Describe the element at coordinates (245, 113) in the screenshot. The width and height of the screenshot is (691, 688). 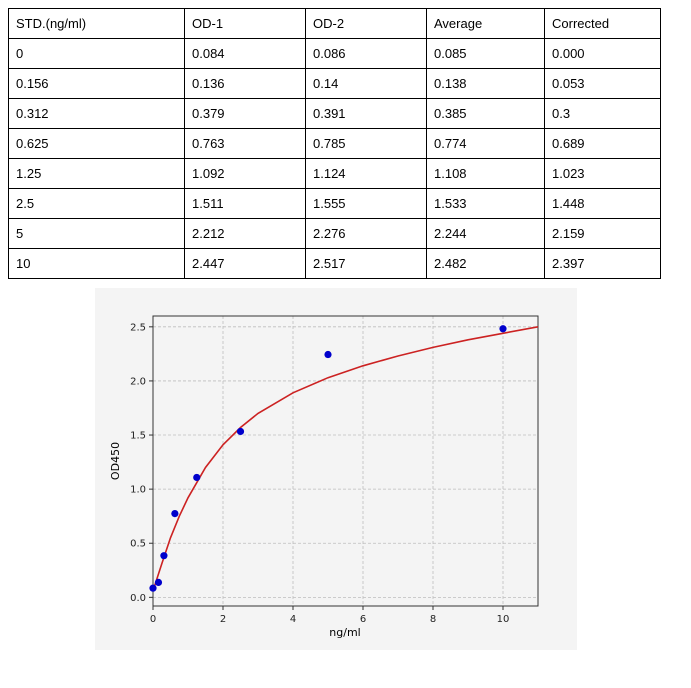
I see `table-cell: 0.379` at that location.